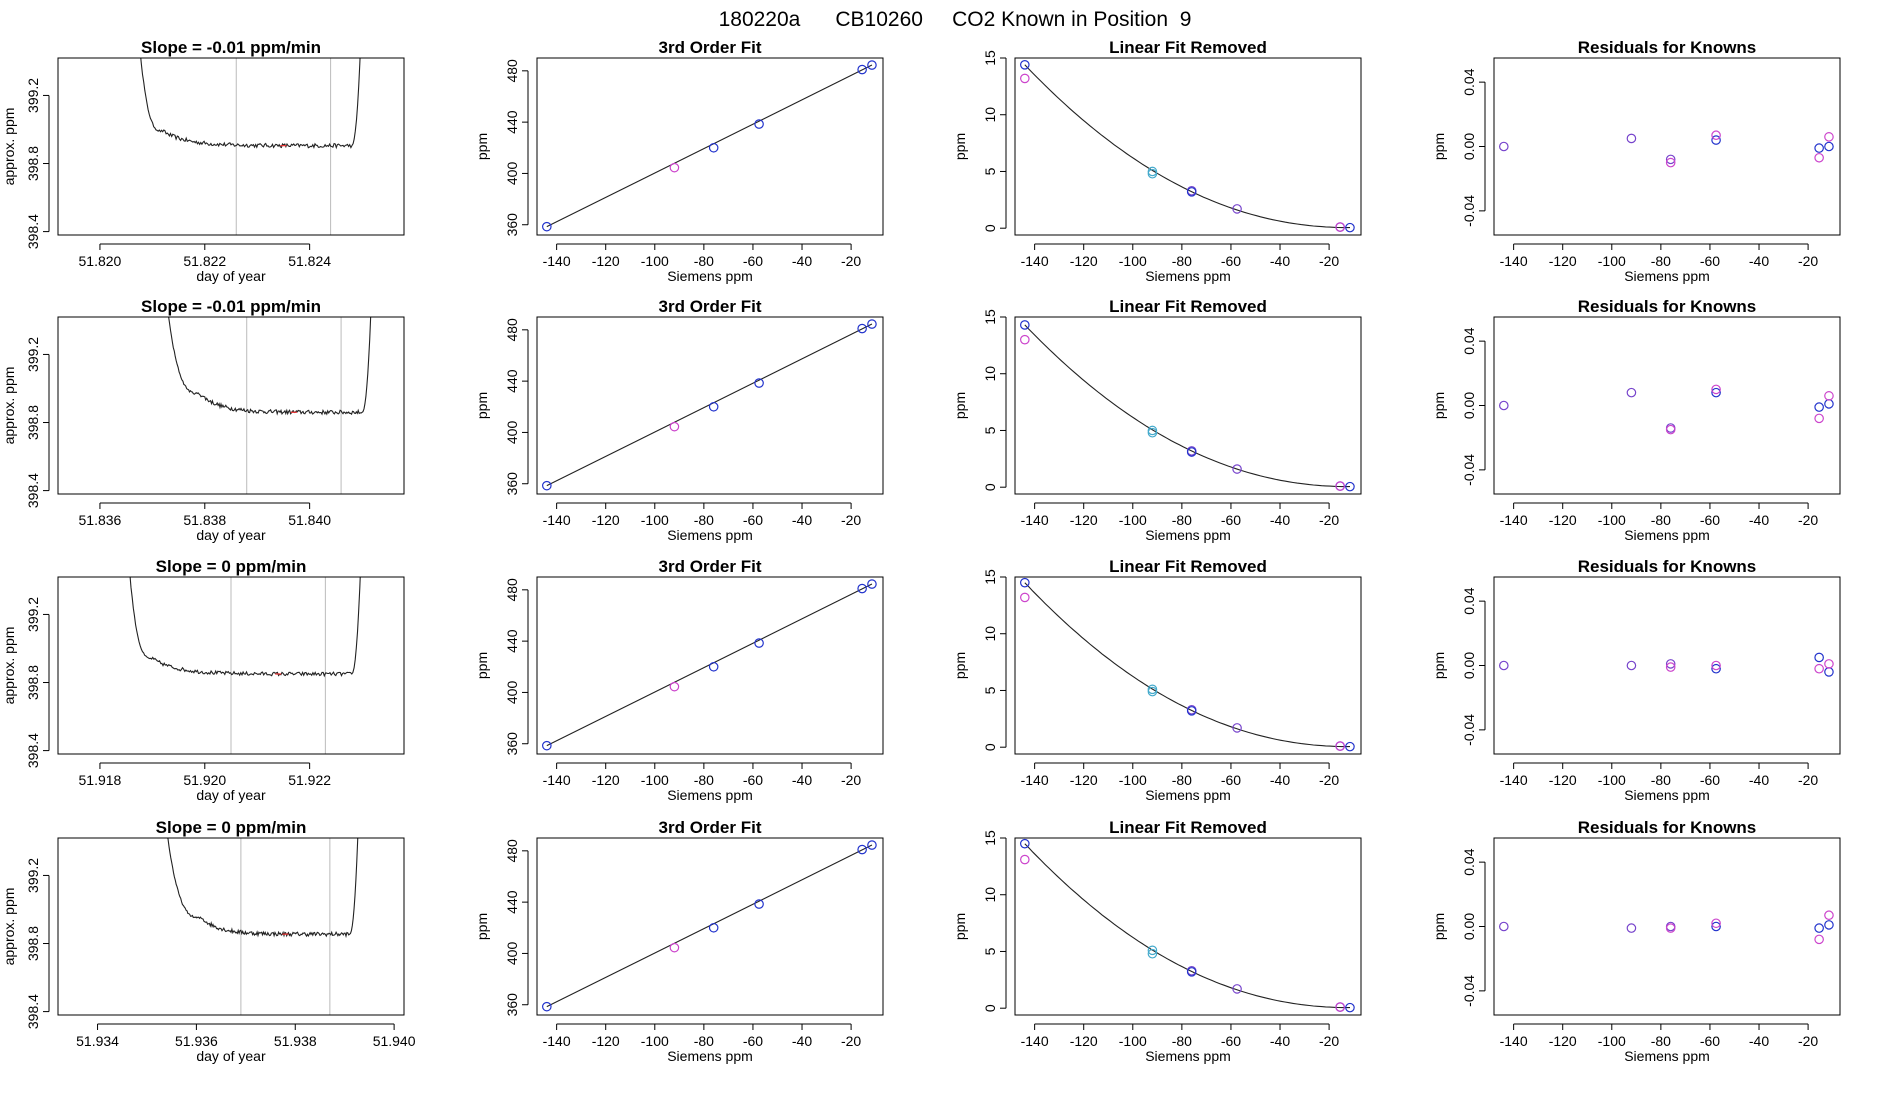  I want to click on y-tick-label: 0.00, so click(1469, 405).